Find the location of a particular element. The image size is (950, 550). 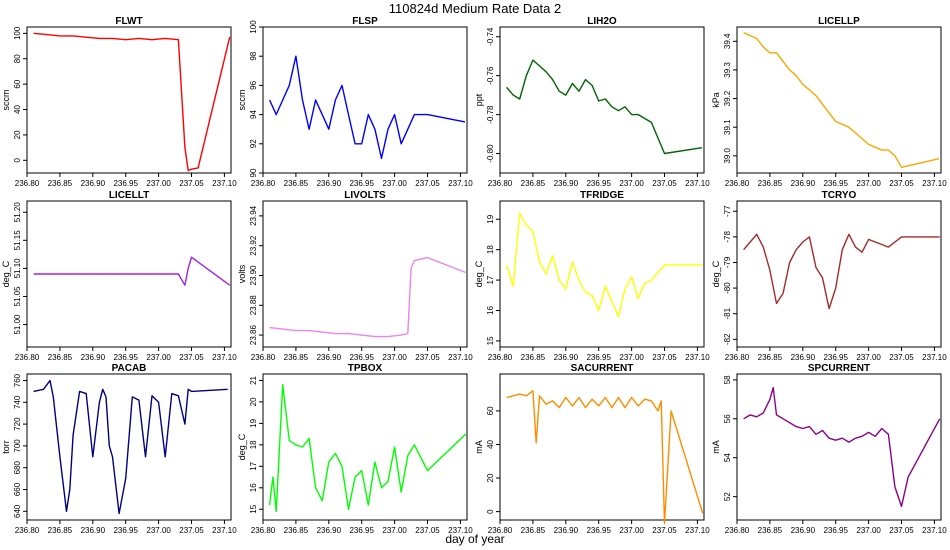

y-tick-label: 92 is located at coordinates (253, 143).